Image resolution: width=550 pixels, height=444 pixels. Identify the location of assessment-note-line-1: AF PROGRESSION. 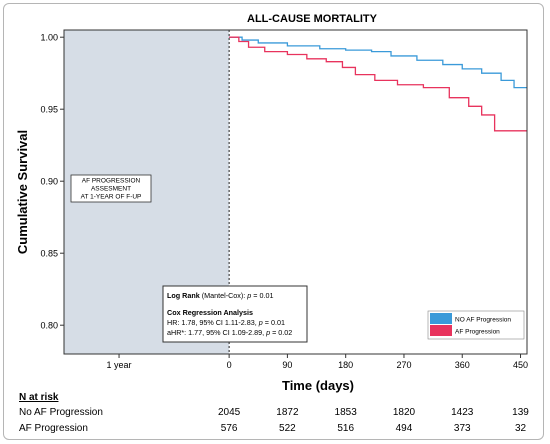
(111, 181).